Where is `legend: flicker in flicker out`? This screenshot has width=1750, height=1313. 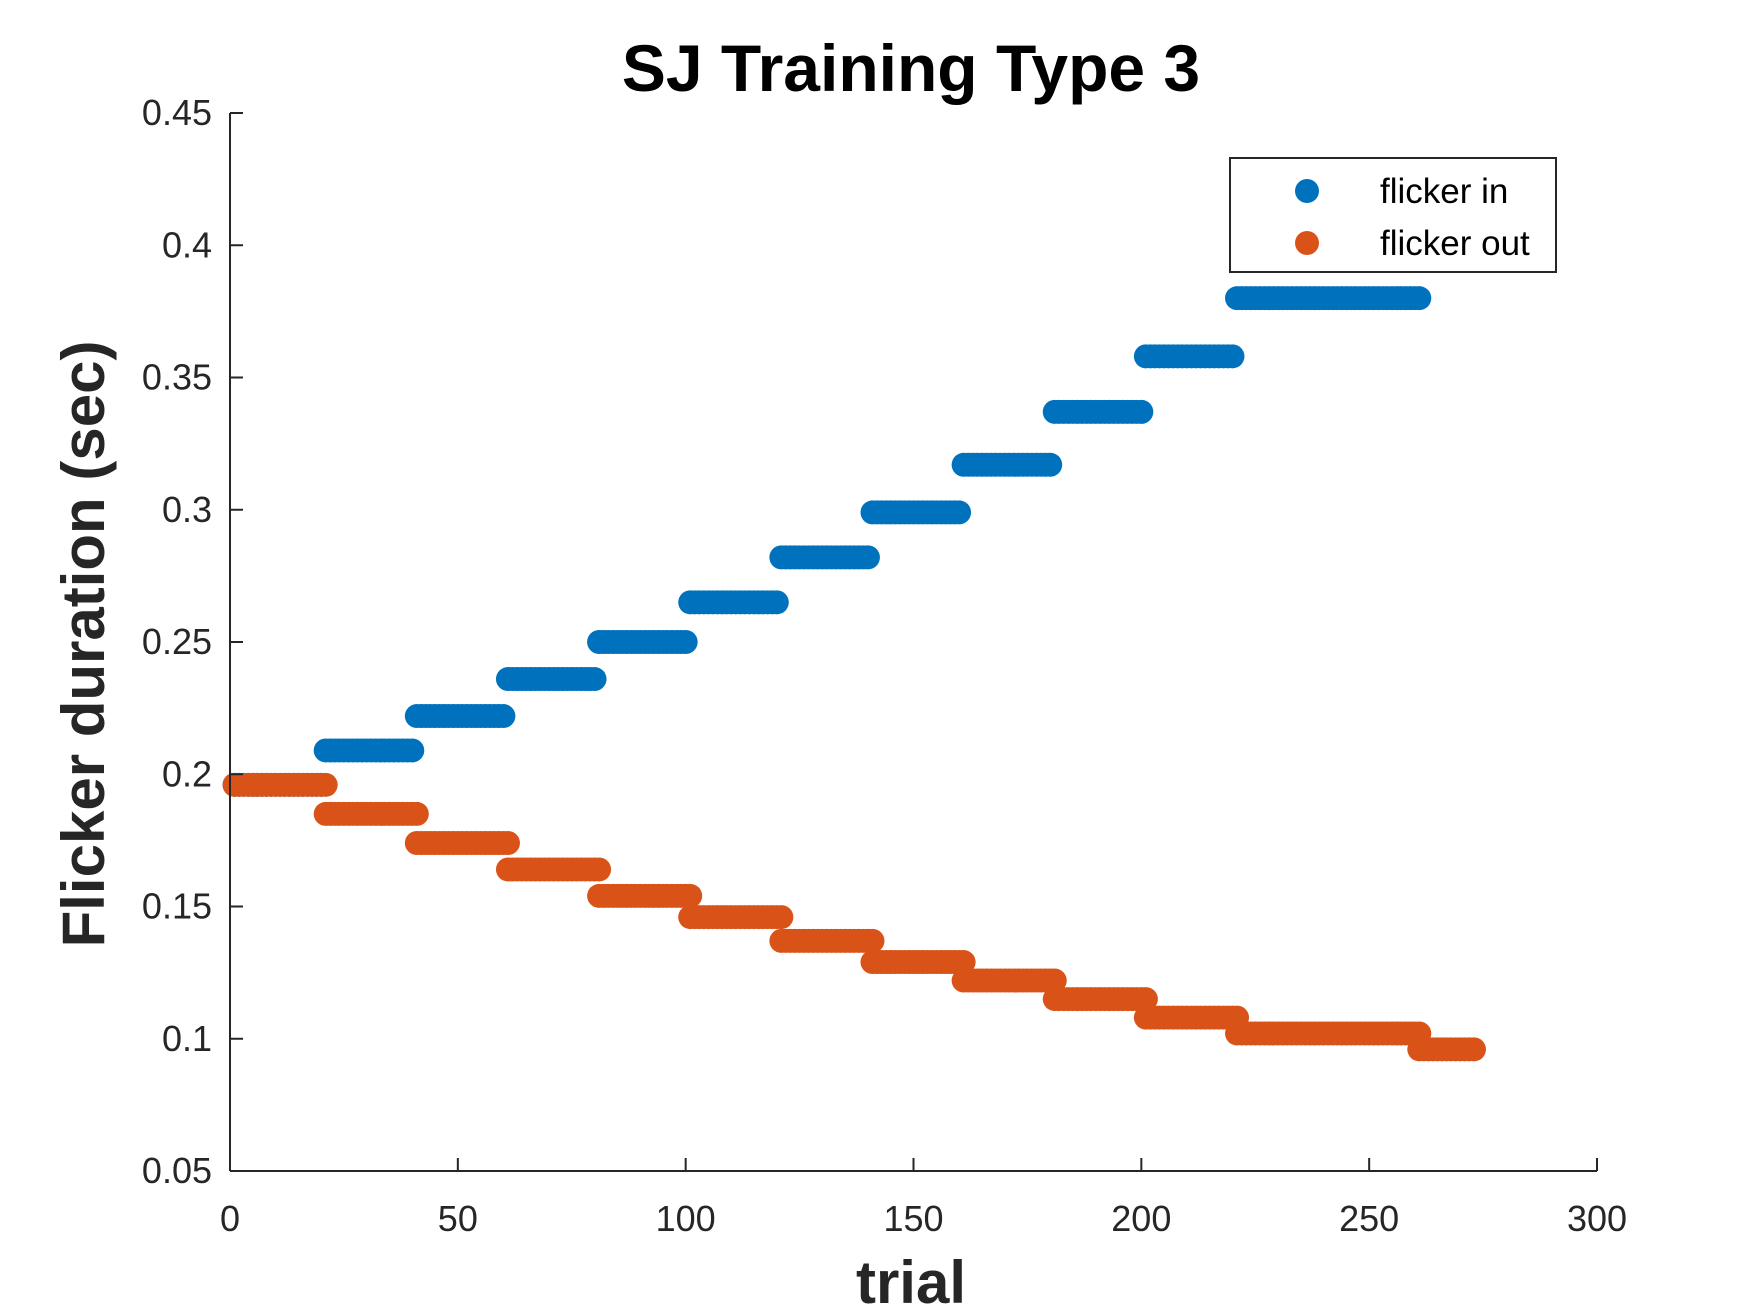
legend: flicker in flicker out is located at coordinates (1393, 215).